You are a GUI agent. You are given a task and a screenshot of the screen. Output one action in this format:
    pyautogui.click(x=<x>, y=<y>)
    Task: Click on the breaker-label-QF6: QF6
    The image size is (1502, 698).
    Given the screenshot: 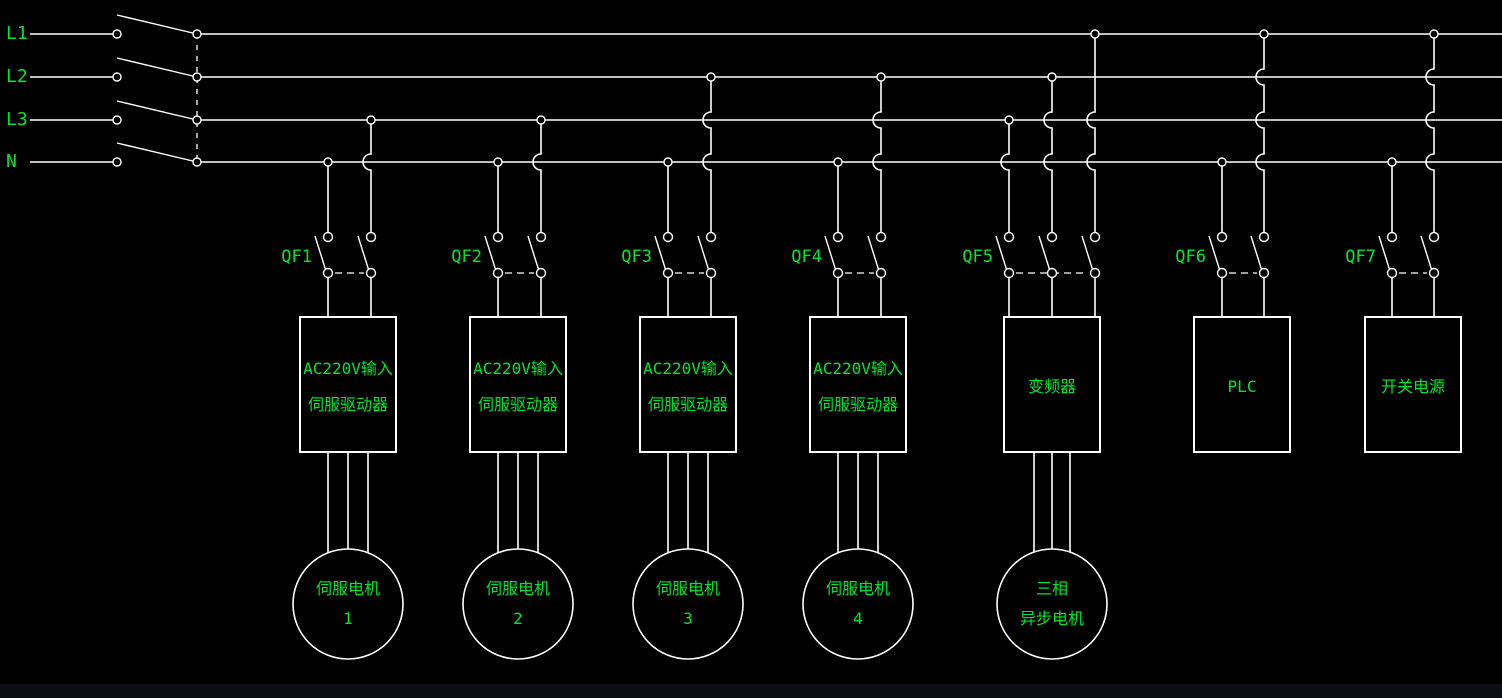 What is the action you would take?
    pyautogui.click(x=1190, y=257)
    